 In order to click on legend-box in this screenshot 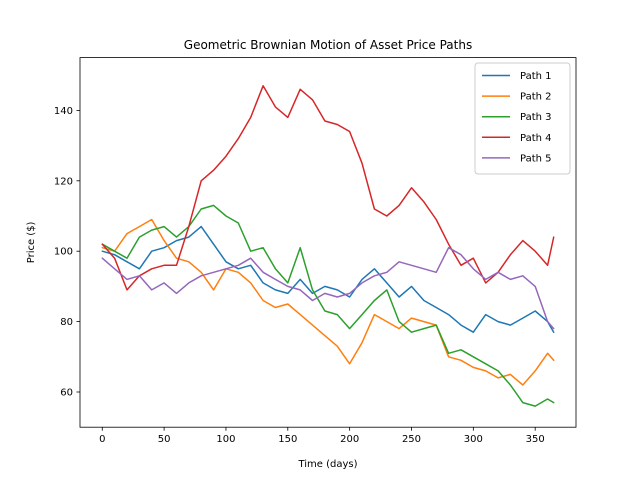, I will do `click(522, 118)`.